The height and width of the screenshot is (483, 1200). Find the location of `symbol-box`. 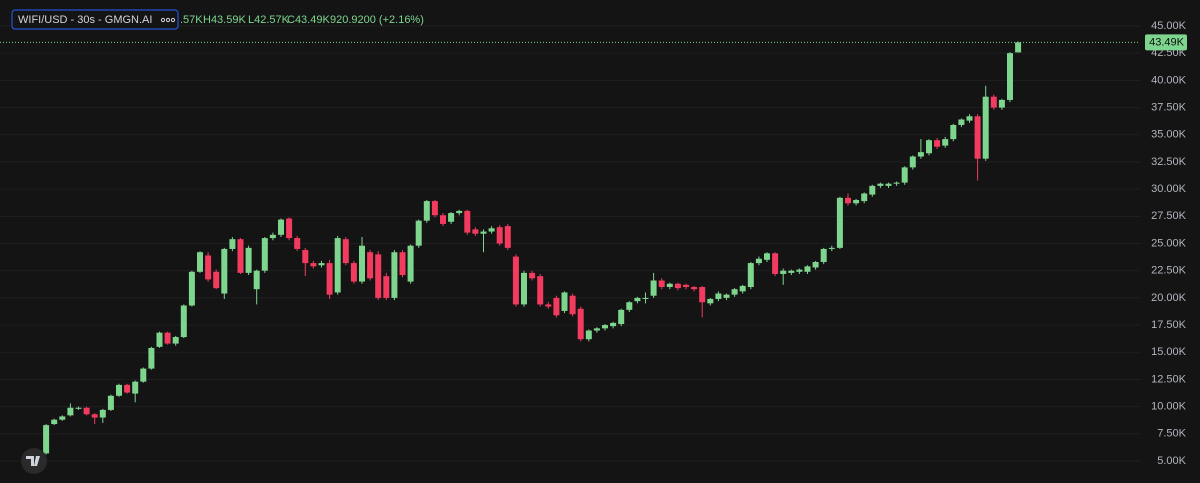

symbol-box is located at coordinates (95, 19).